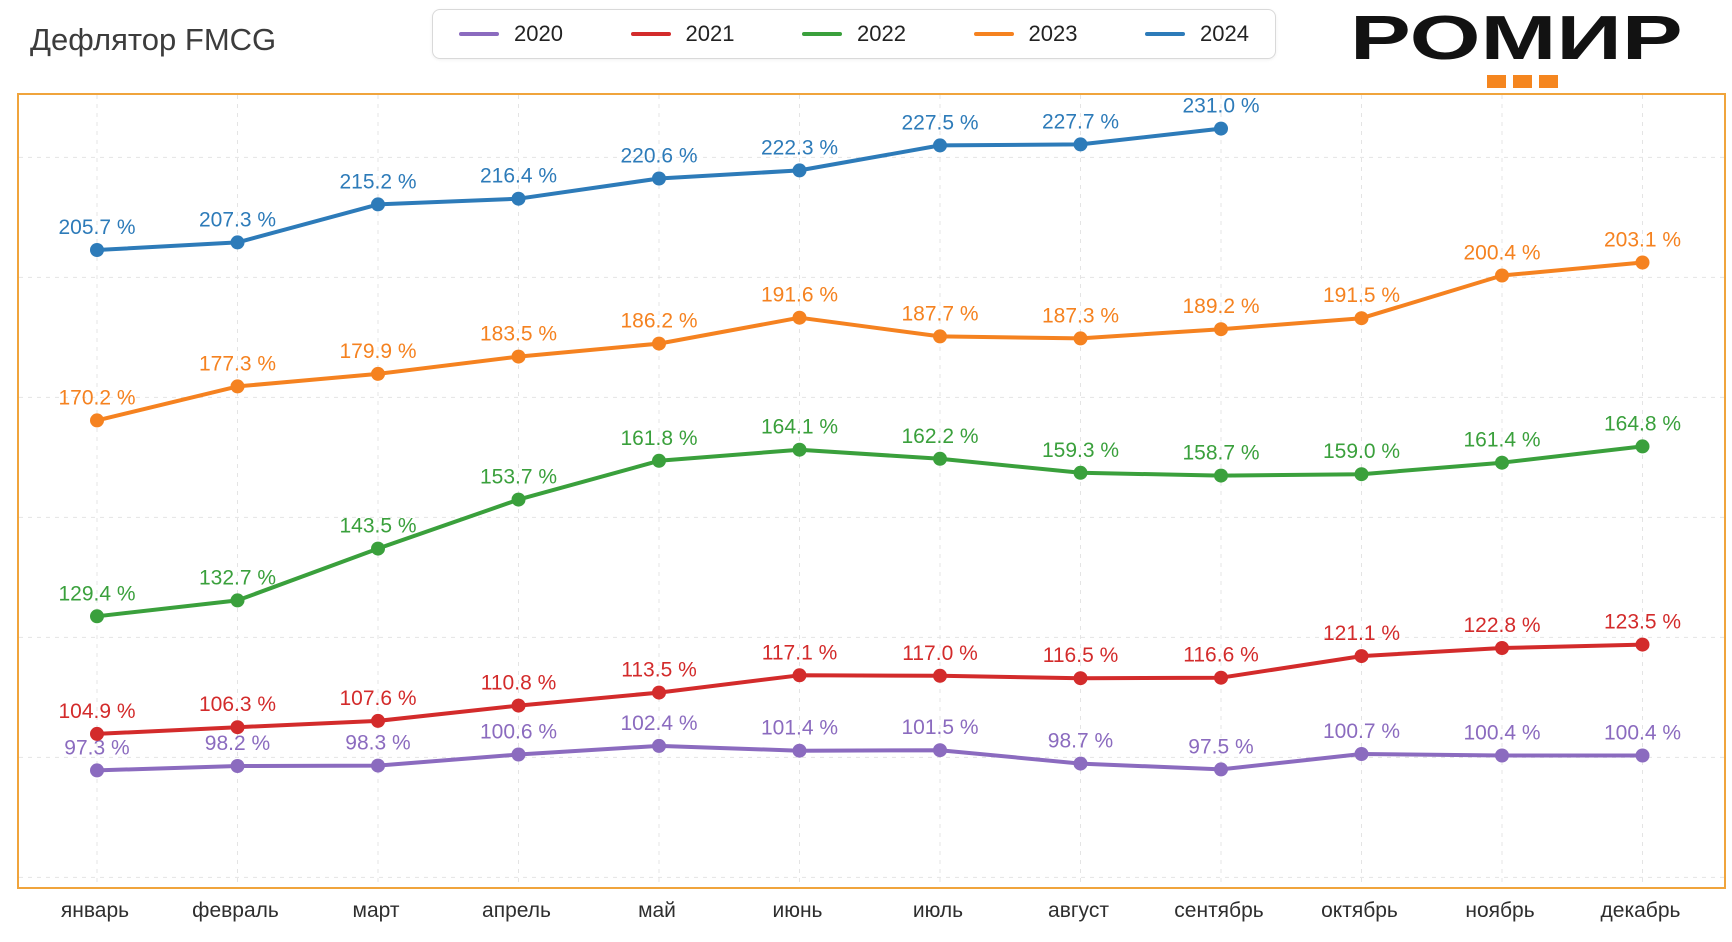 This screenshot has width=1732, height=942. Describe the element at coordinates (538, 33) in the screenshot. I see `legend-label: 2020` at that location.